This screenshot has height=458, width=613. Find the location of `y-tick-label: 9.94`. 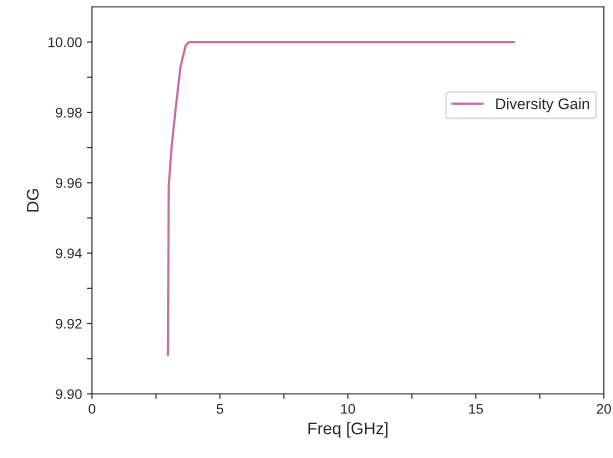

y-tick-label: 9.94 is located at coordinates (69, 253).